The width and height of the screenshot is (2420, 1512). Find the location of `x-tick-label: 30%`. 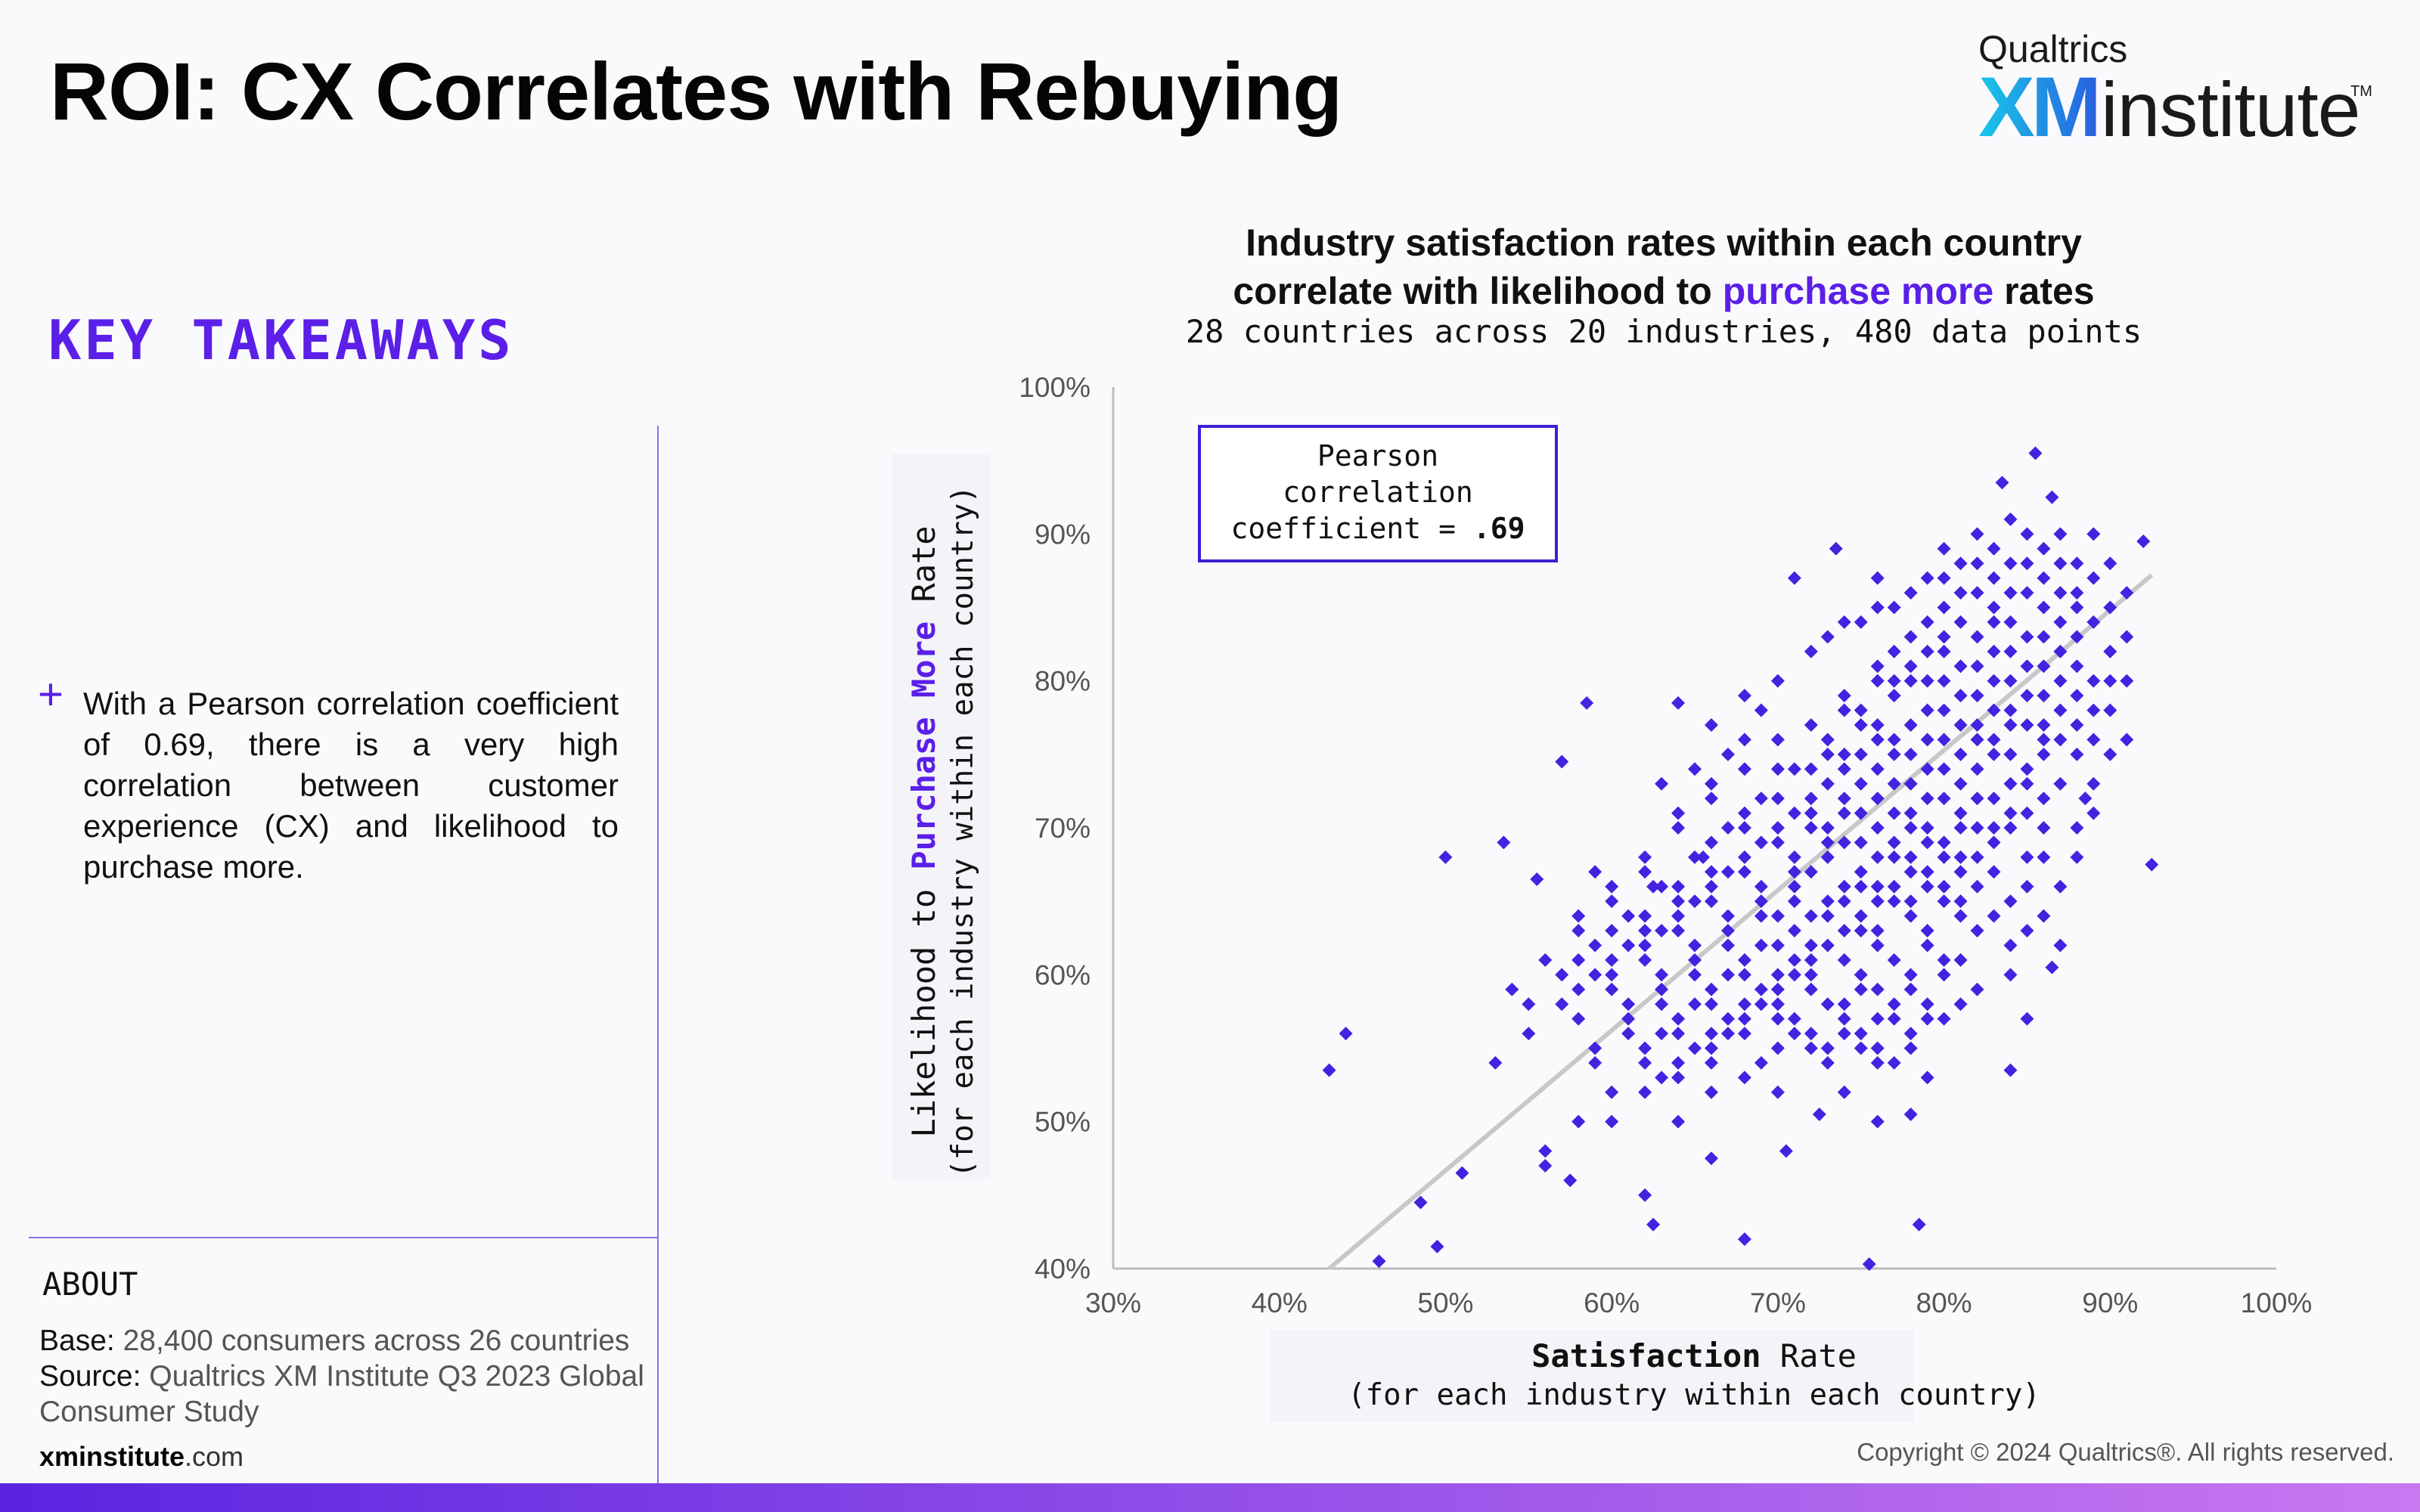

x-tick-label: 30% is located at coordinates (1113, 1302).